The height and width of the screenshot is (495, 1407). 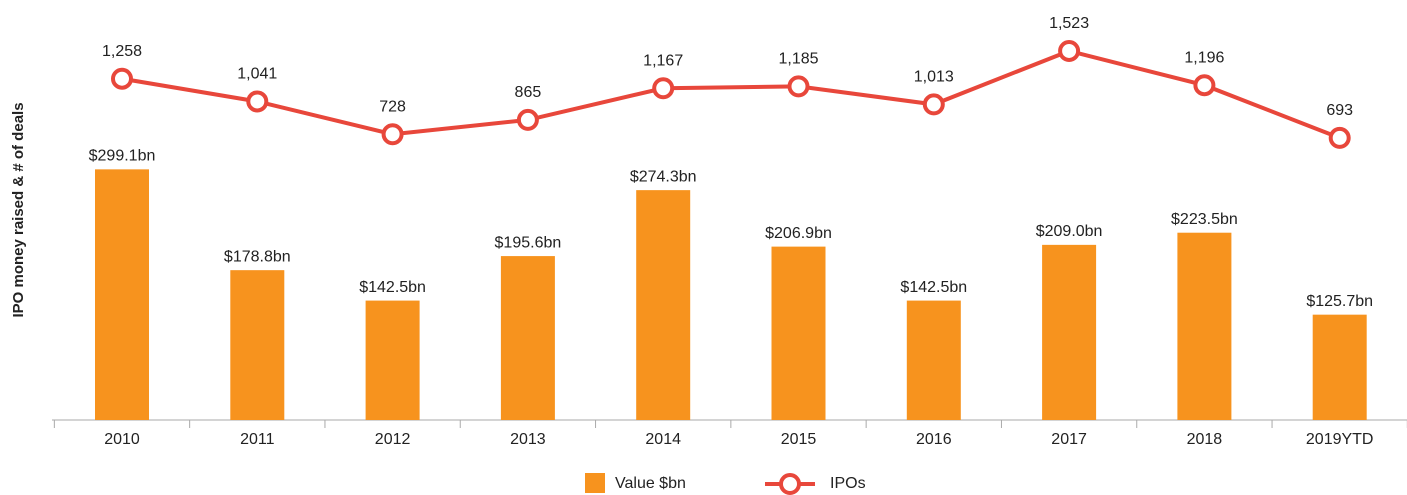 I want to click on line-value-label: 1,185, so click(x=798, y=59).